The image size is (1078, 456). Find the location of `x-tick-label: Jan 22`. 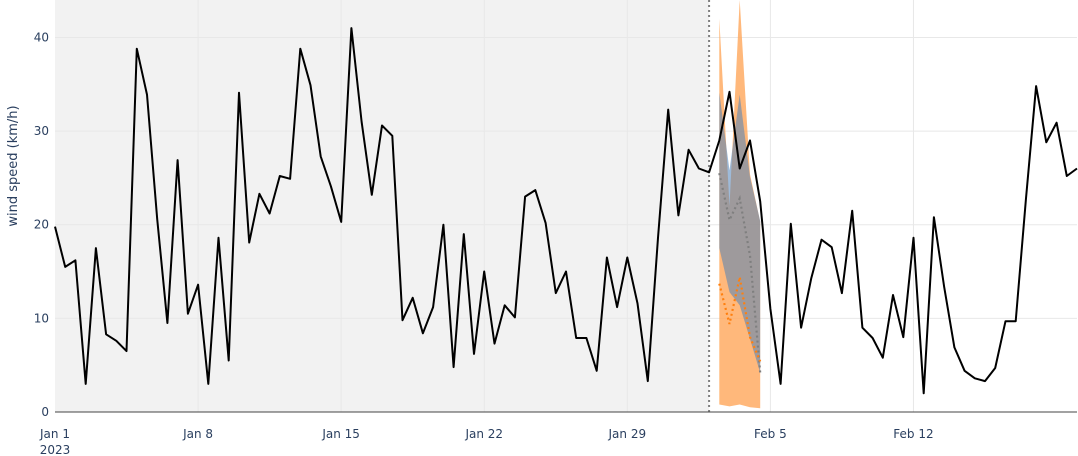

x-tick-label: Jan 22 is located at coordinates (483, 434).